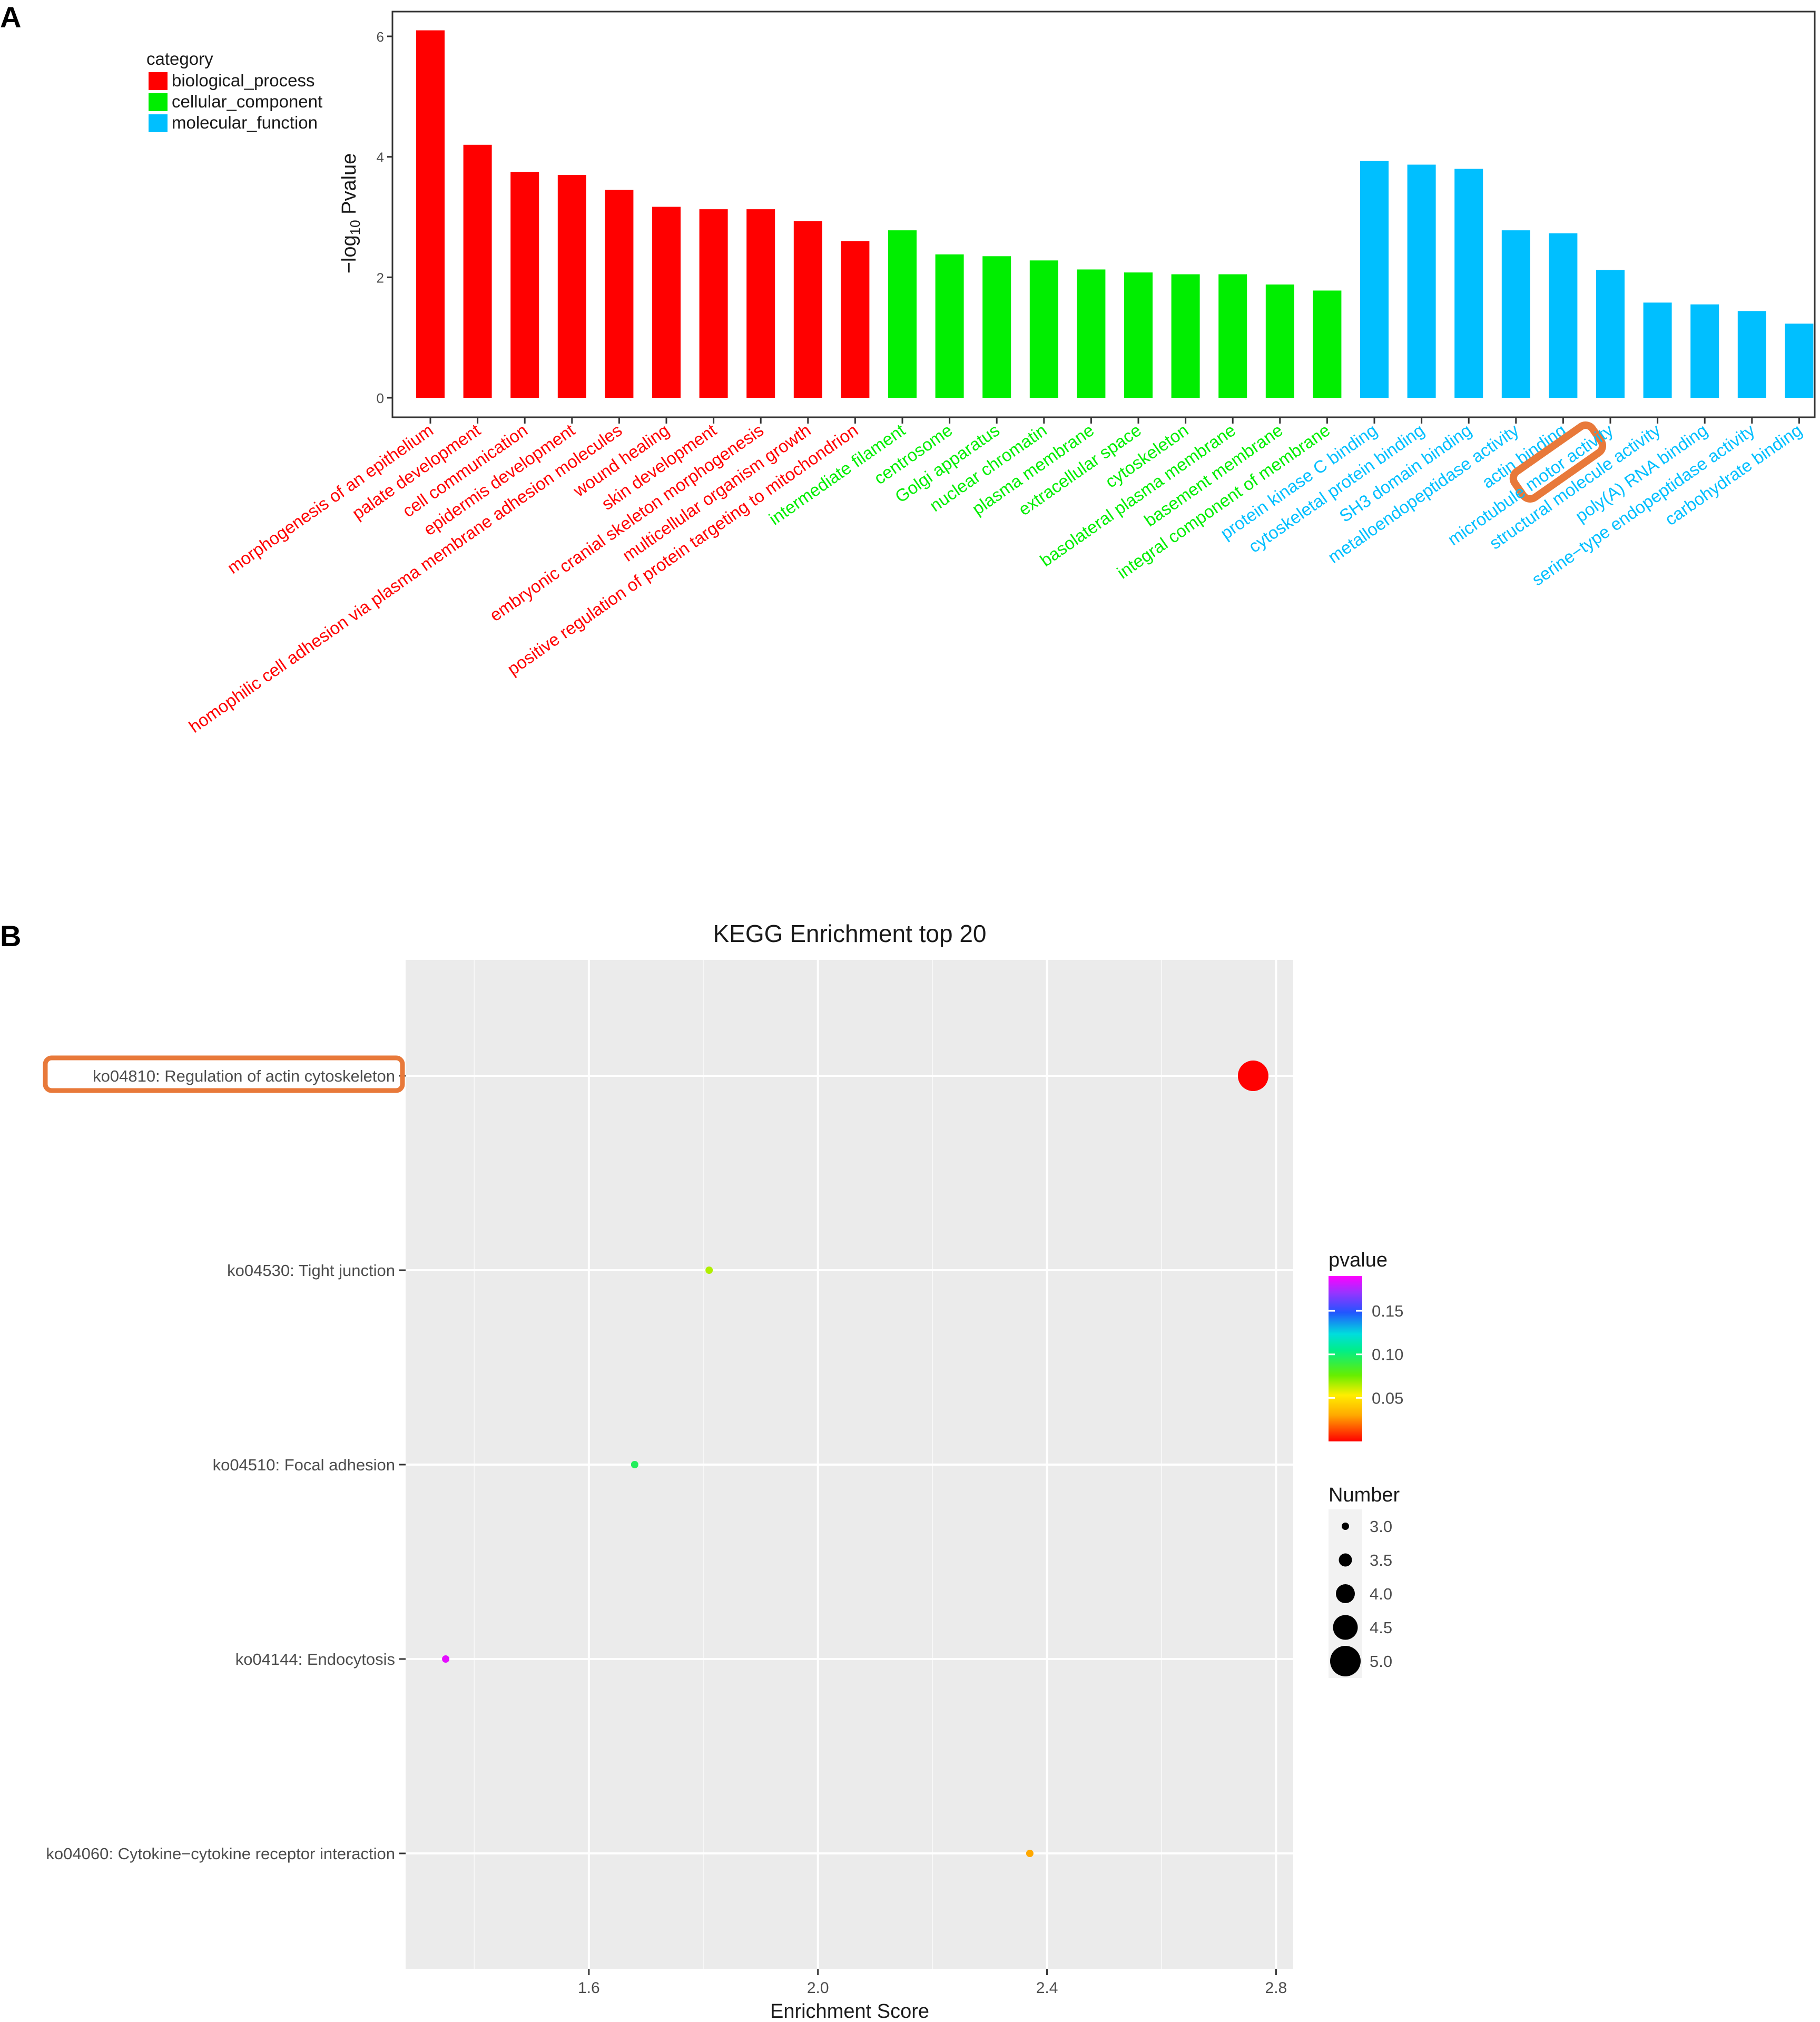  I want to click on bar-chart-y-axis-title: −log10 Pvalue, so click(350, 213).